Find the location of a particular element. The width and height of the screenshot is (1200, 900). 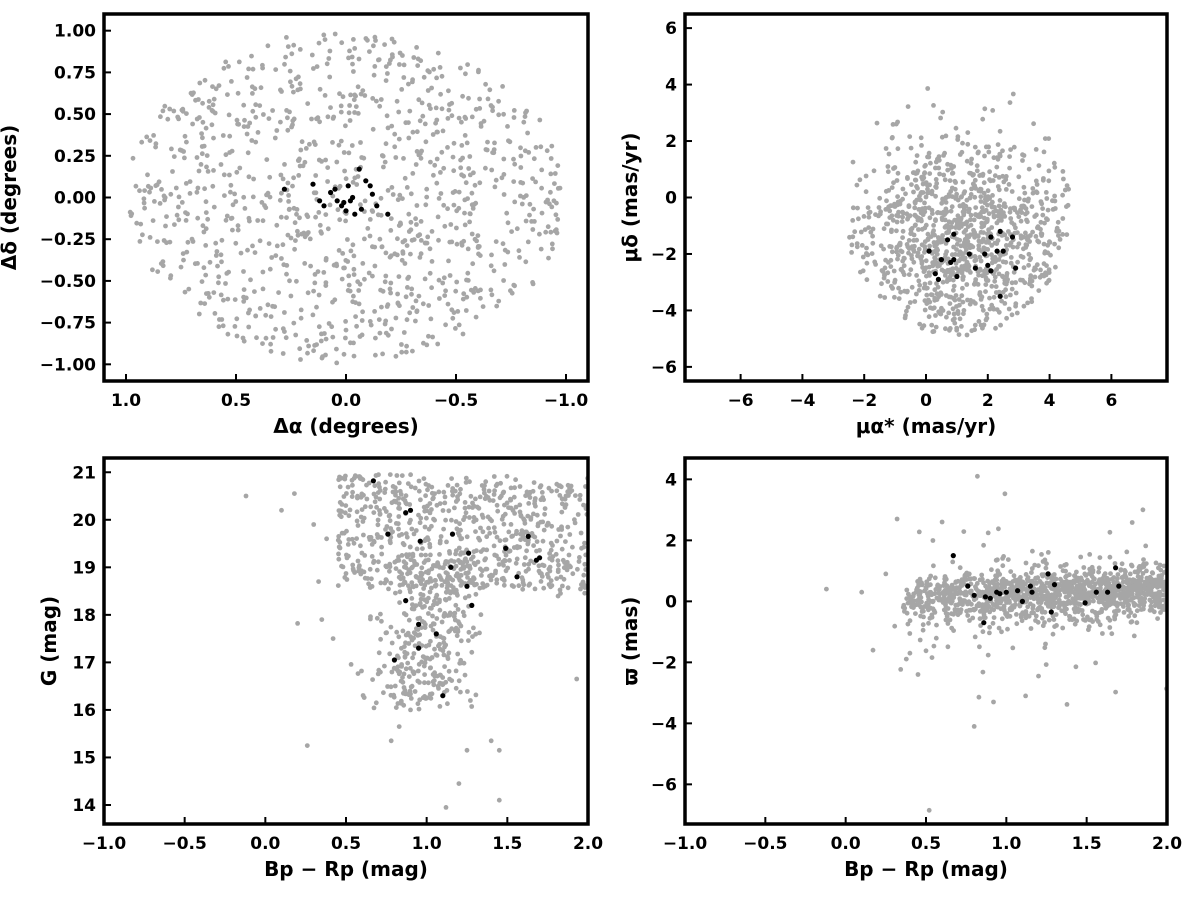

cmd-member-point is located at coordinates (540, 558).